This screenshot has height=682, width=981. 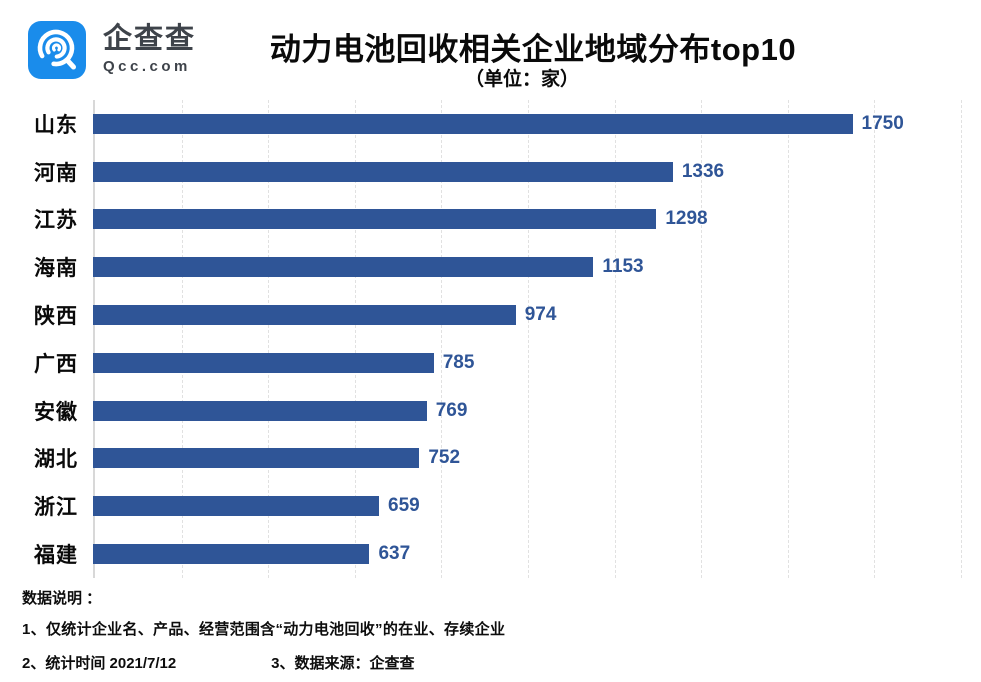 I want to click on footnote-heading: 数据说明 ：, so click(x=62, y=598).